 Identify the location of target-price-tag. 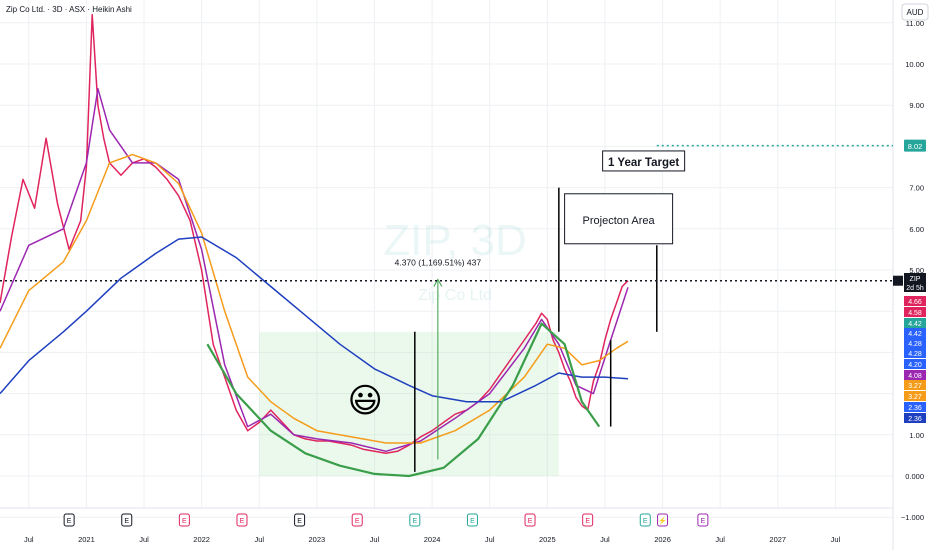
(915, 145).